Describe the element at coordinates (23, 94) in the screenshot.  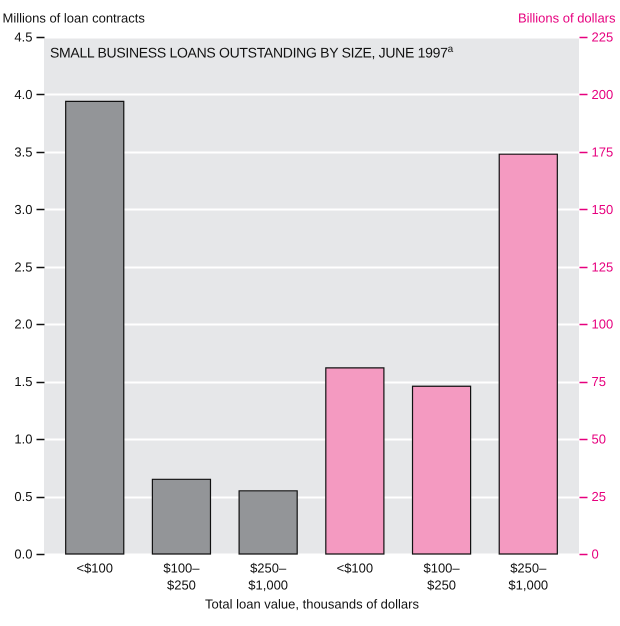
I see `y-tick-label: 4.0` at that location.